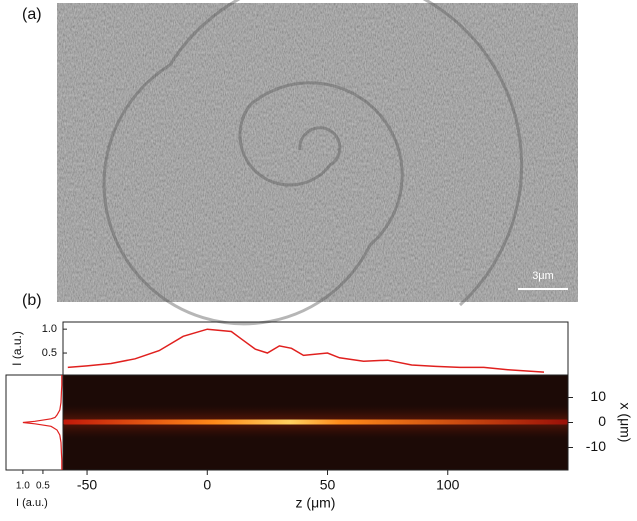 Image resolution: width=637 pixels, height=521 pixels. What do you see at coordinates (43, 486) in the screenshot?
I see `x-tick-label: 0.5` at bounding box center [43, 486].